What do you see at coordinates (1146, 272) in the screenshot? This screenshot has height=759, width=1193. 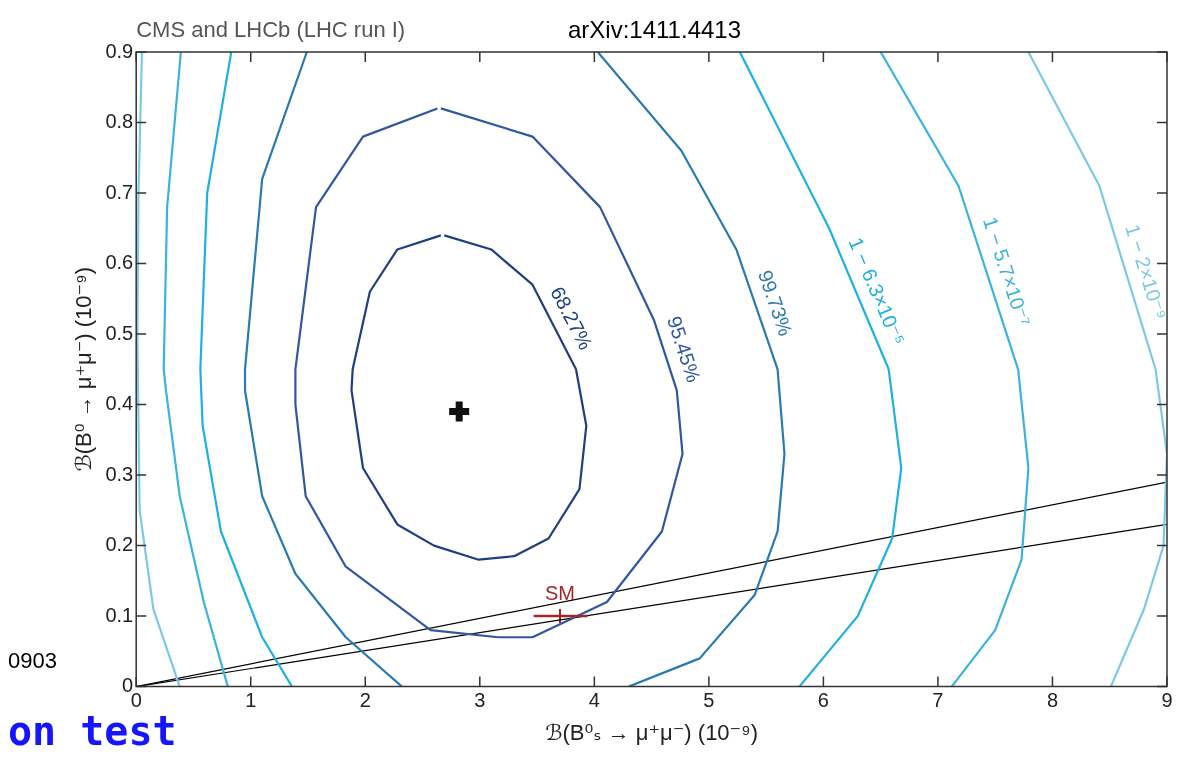 I see `text: 1 − 2×10⁻⁹` at bounding box center [1146, 272].